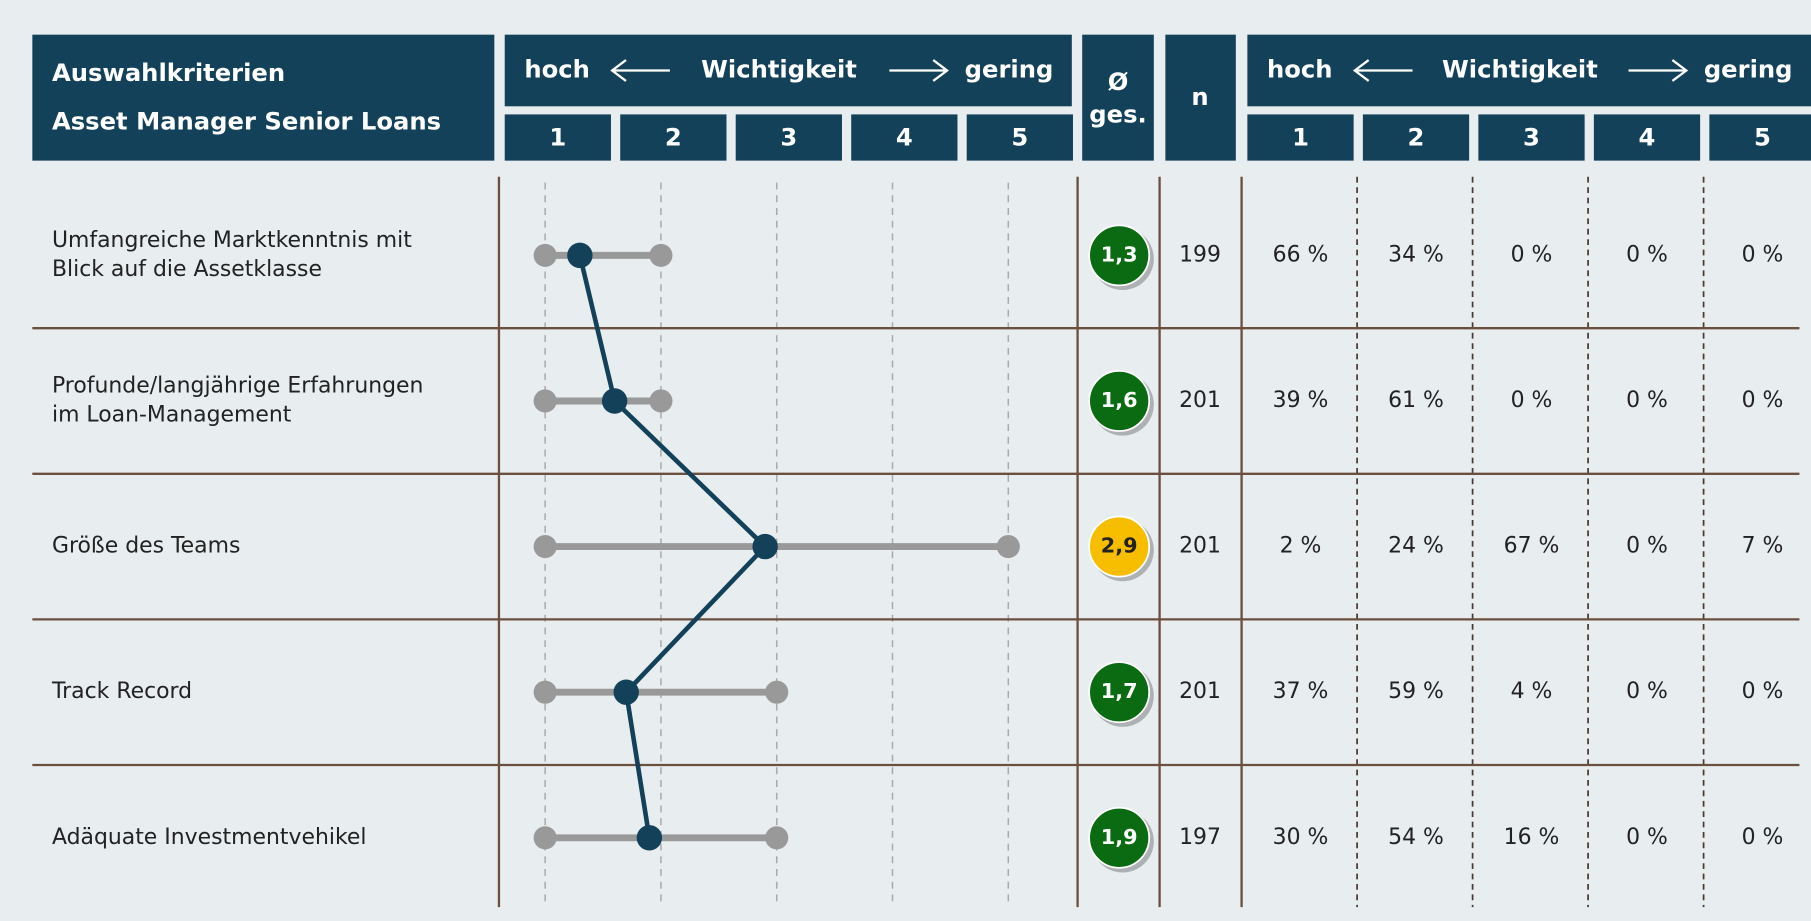 This screenshot has width=1811, height=921. I want to click on percent-value: 66 %, so click(1301, 254).